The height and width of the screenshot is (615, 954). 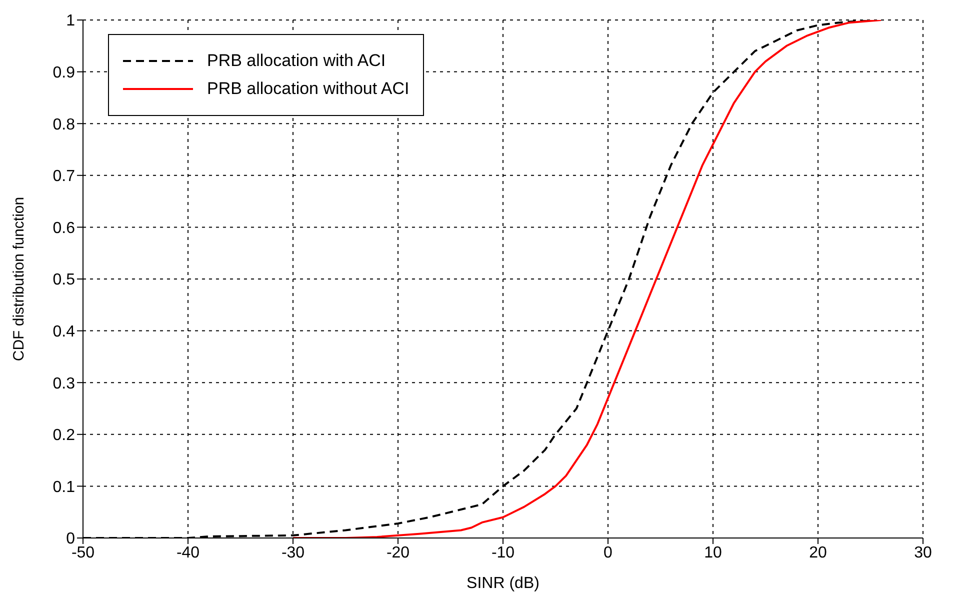 What do you see at coordinates (64, 383) in the screenshot?
I see `y-tick-label: 0.3` at bounding box center [64, 383].